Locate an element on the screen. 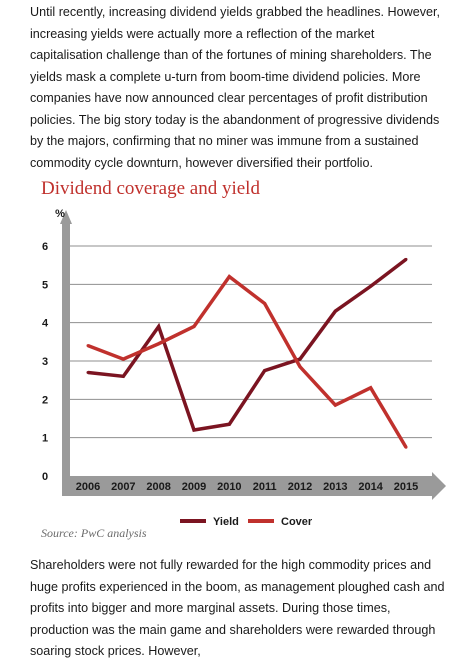 This screenshot has height=670, width=474. y-axis-bar is located at coordinates (66, 349).